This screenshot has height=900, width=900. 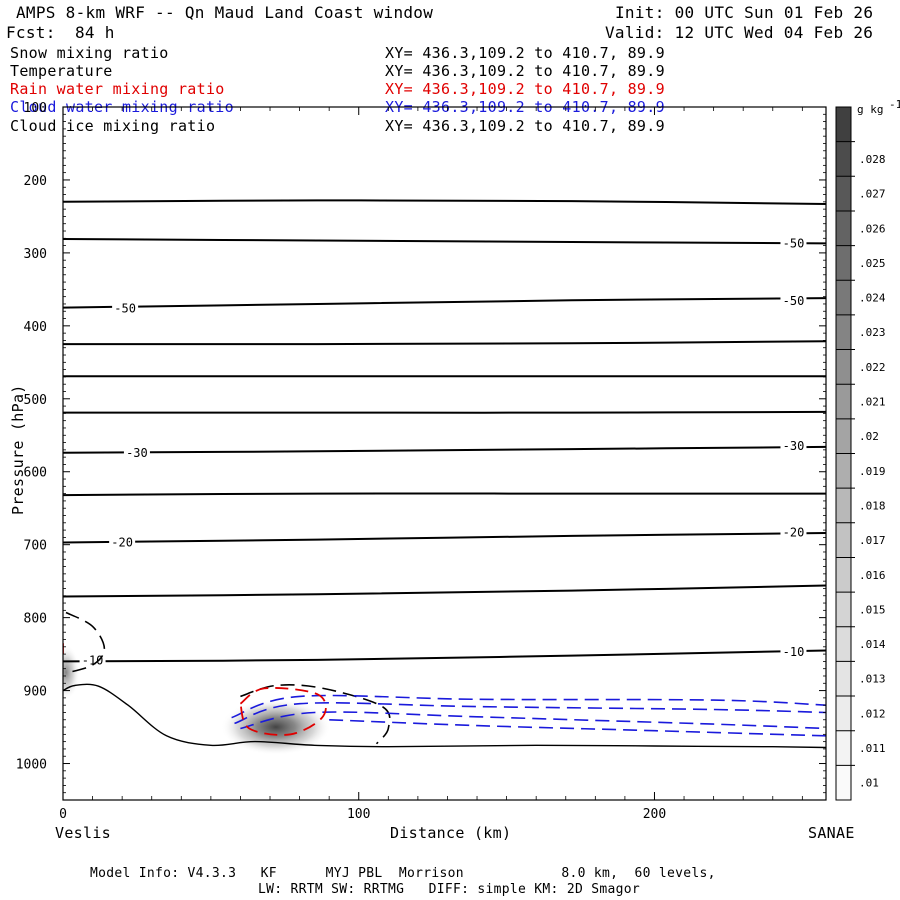 I want to click on y-tick-label: 1000, so click(x=31, y=765).